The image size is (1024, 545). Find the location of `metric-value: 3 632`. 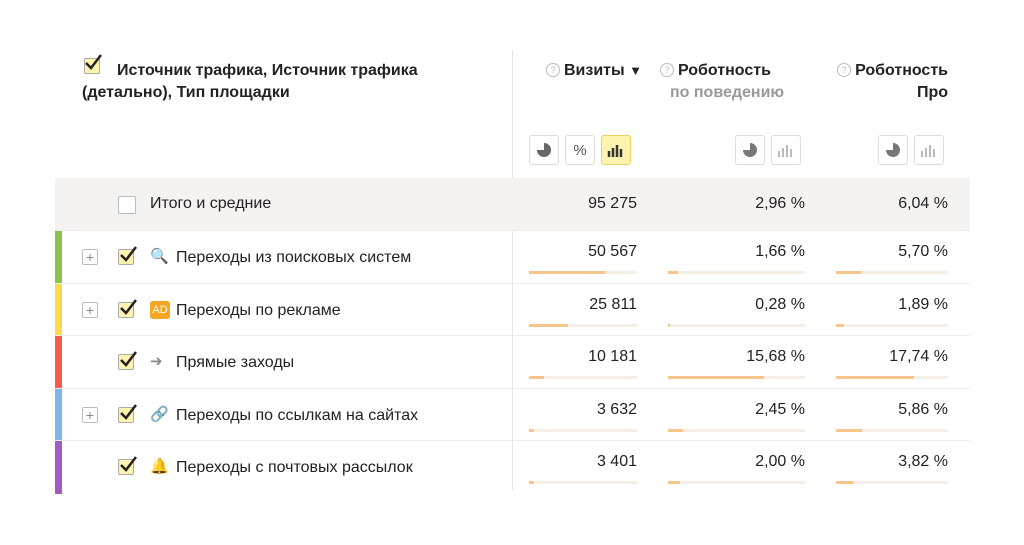

metric-value: 3 632 is located at coordinates (616, 409).